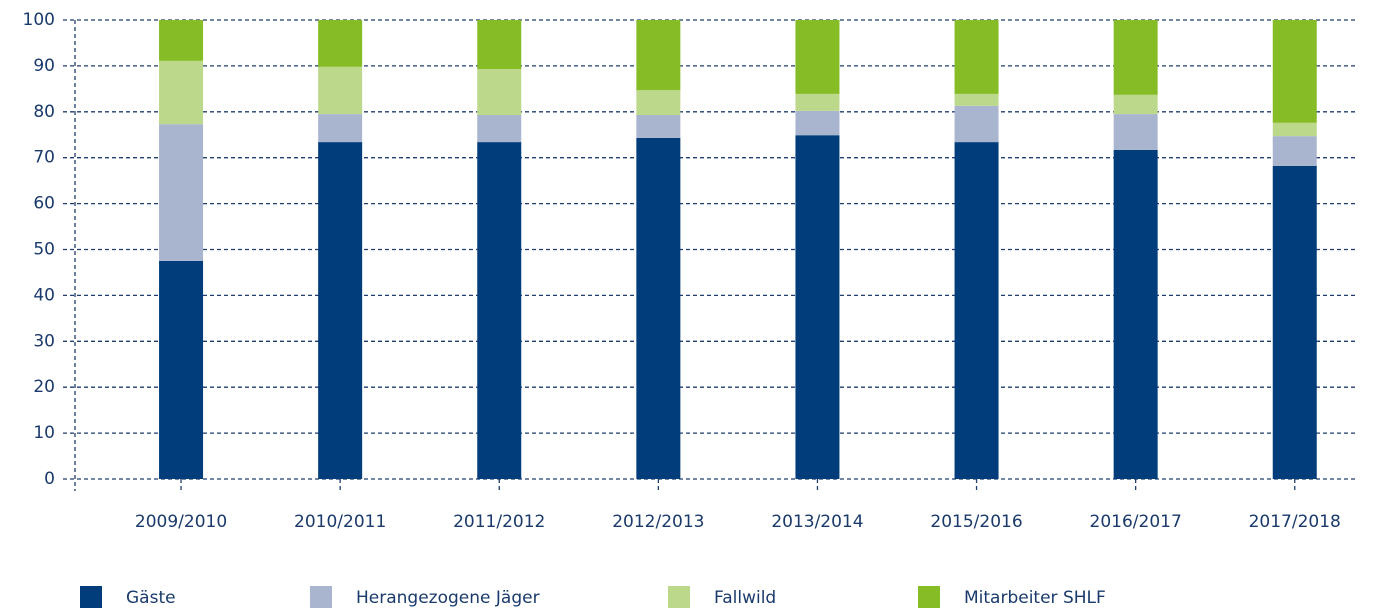  Describe the element at coordinates (44, 250) in the screenshot. I see `y-tick-label: 50` at that location.